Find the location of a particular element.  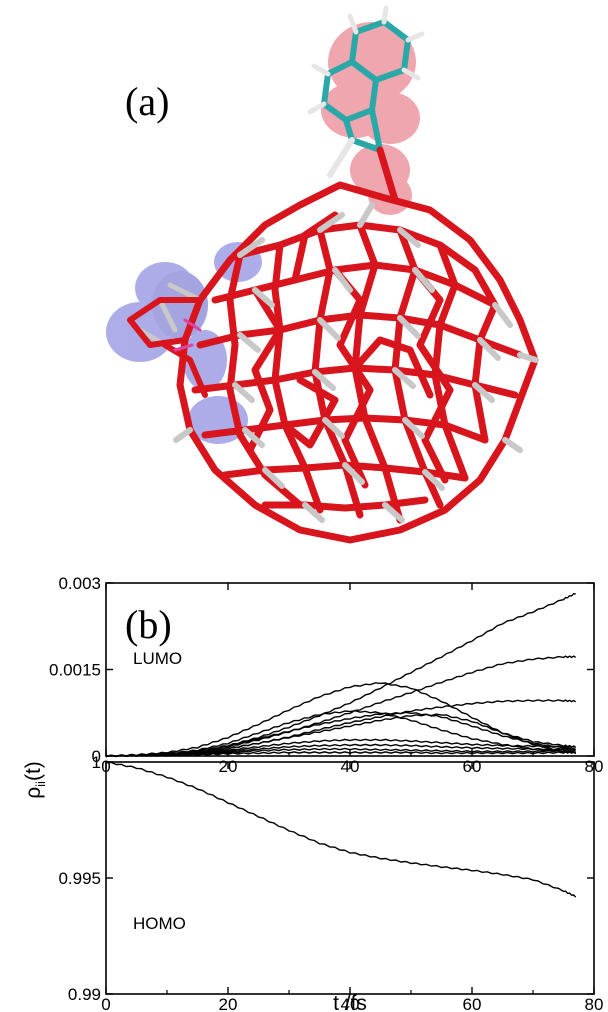

x-axis-title: t /fs is located at coordinates (350, 1002).